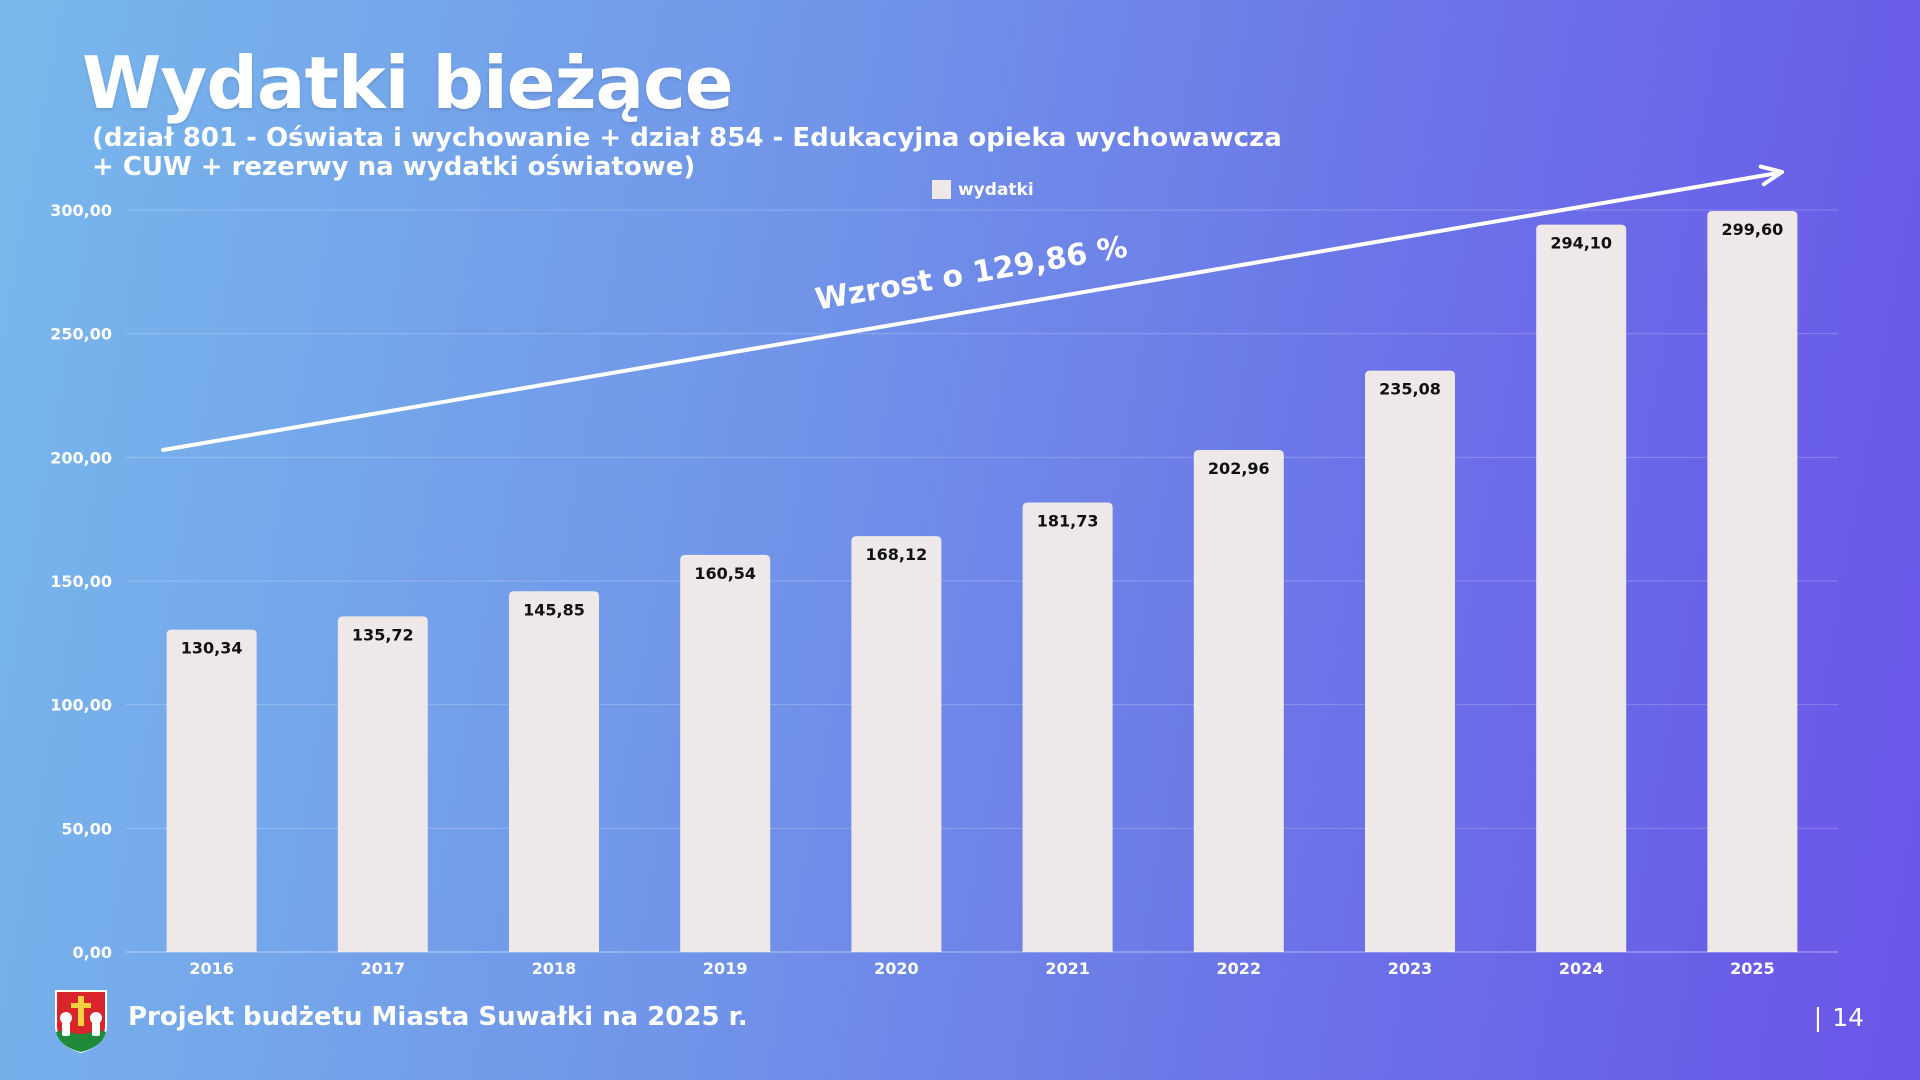 Image resolution: width=1920 pixels, height=1080 pixels. Describe the element at coordinates (896, 968) in the screenshot. I see `x-tick-label: 2020` at that location.